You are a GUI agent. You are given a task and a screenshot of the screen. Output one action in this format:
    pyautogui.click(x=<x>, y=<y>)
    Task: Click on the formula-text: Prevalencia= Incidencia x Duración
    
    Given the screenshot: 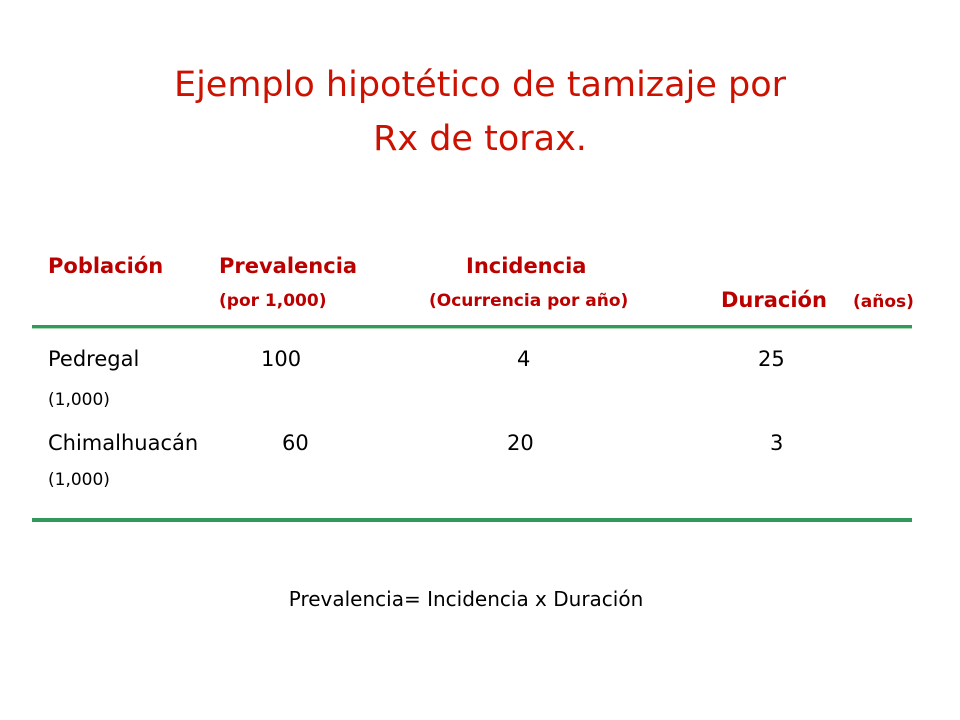 What is the action you would take?
    pyautogui.click(x=466, y=599)
    